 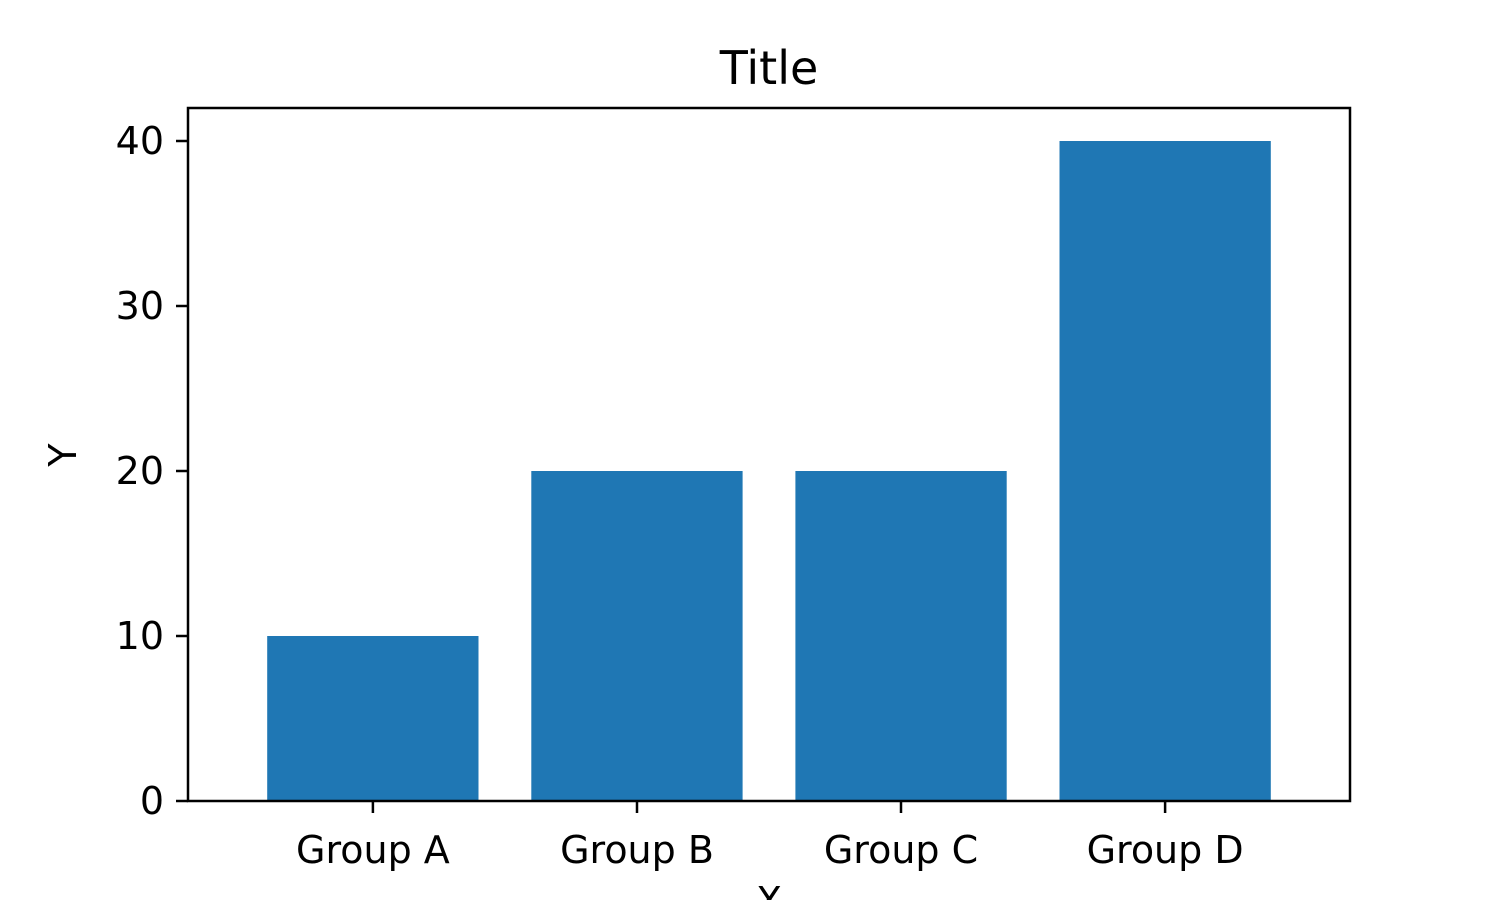 What do you see at coordinates (769, 68) in the screenshot?
I see `chart-title: Title` at bounding box center [769, 68].